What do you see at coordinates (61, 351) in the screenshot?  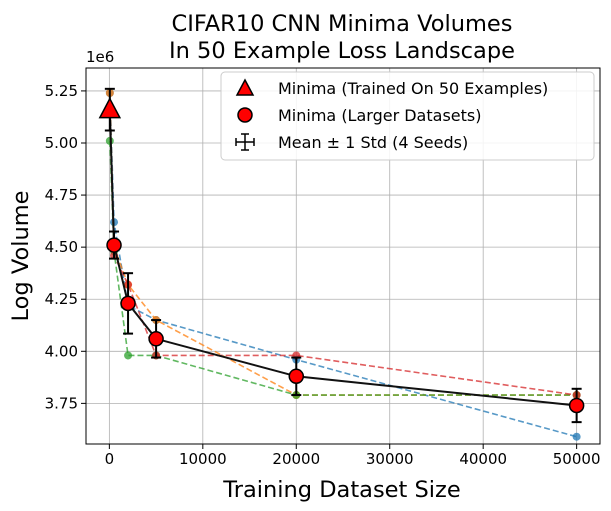 I see `y-tick-label: 4.00` at bounding box center [61, 351].